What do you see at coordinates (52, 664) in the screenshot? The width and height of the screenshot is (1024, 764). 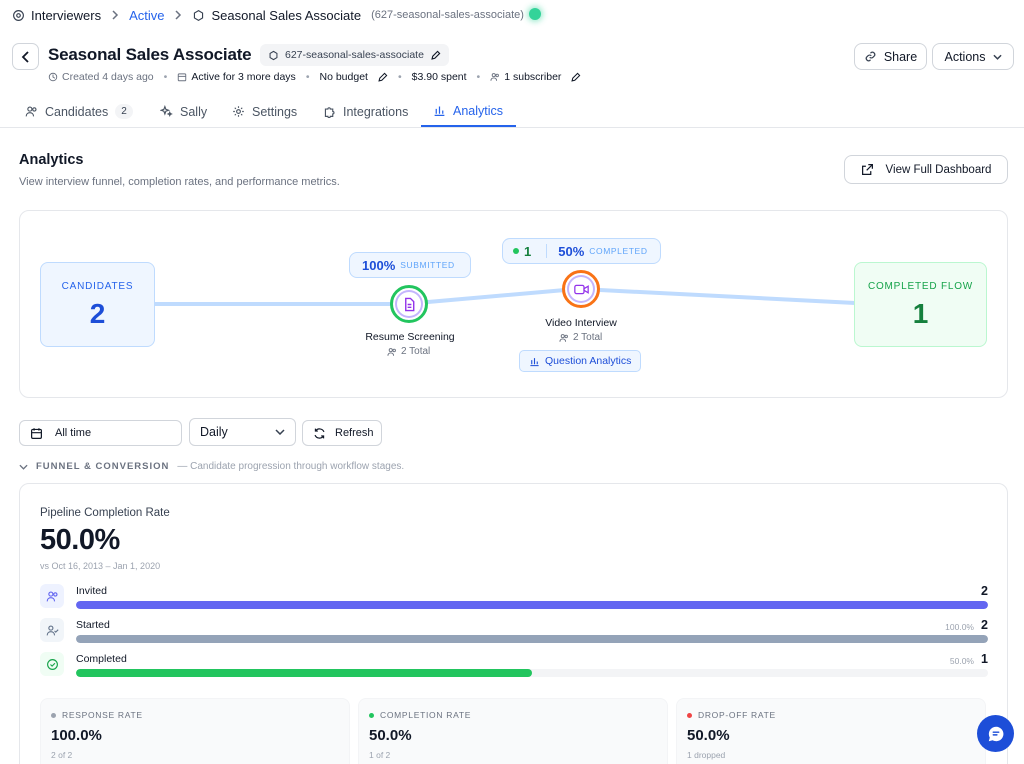 I see `check-circle-icon` at bounding box center [52, 664].